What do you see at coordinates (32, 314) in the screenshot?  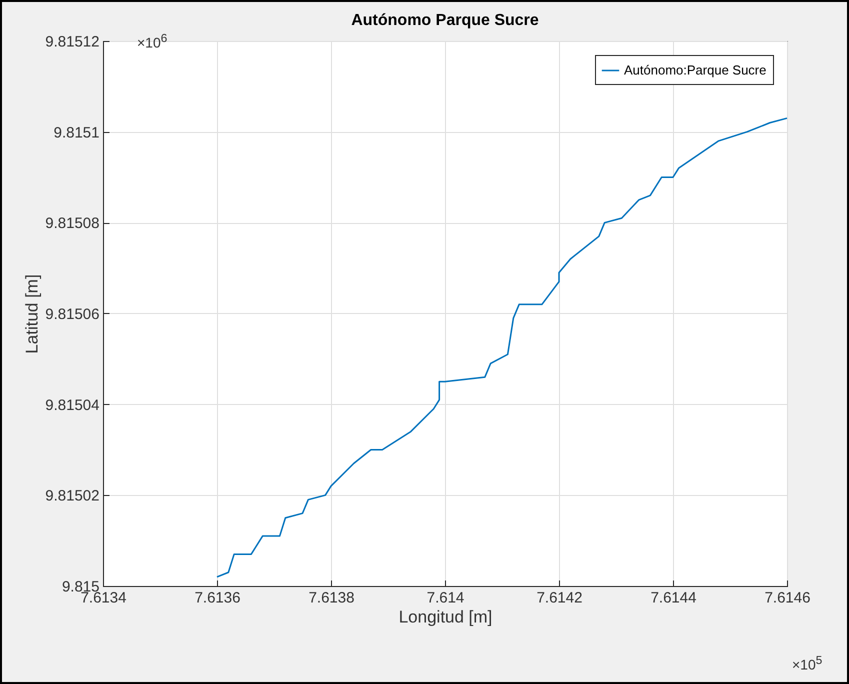 I see `y-axis-title: Latitud [m]` at bounding box center [32, 314].